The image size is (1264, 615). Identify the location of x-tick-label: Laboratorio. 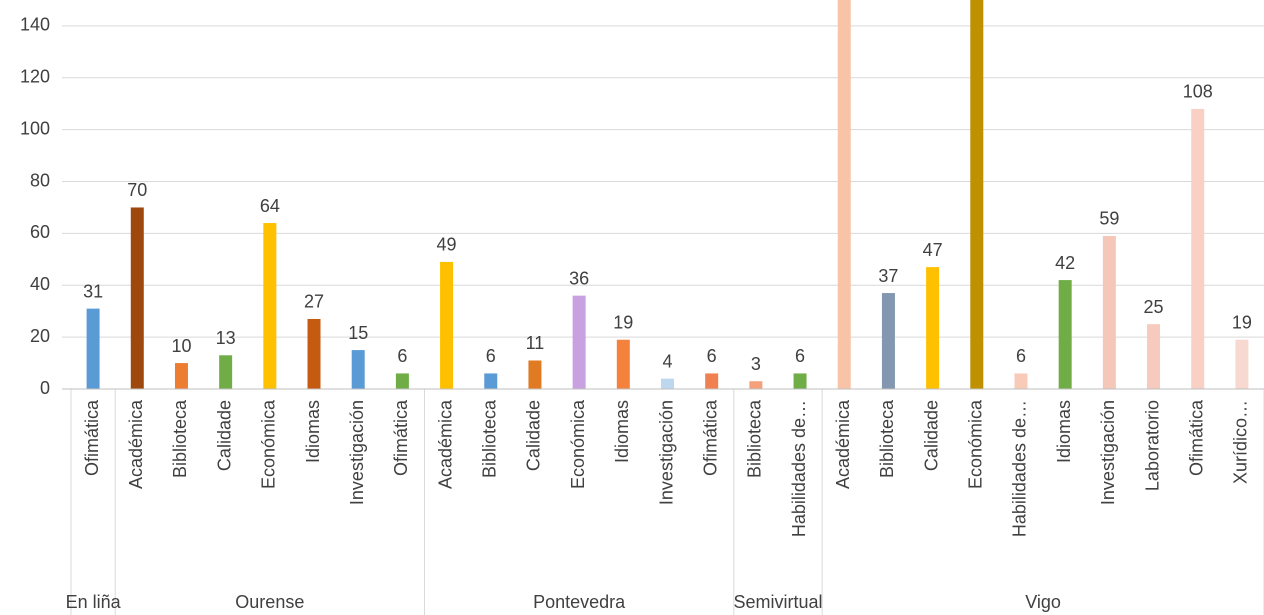
(1152, 445).